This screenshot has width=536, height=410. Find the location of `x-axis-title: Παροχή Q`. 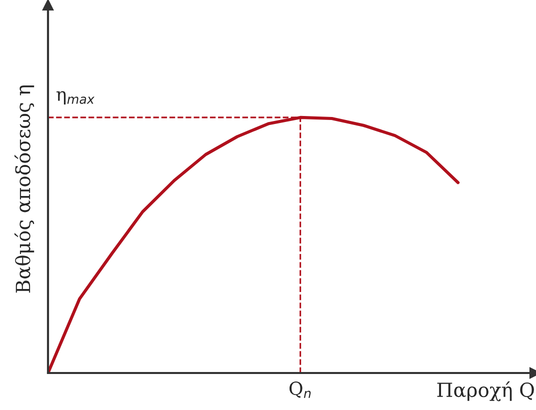

x-axis-title: Παροχή Q is located at coordinates (485, 391).